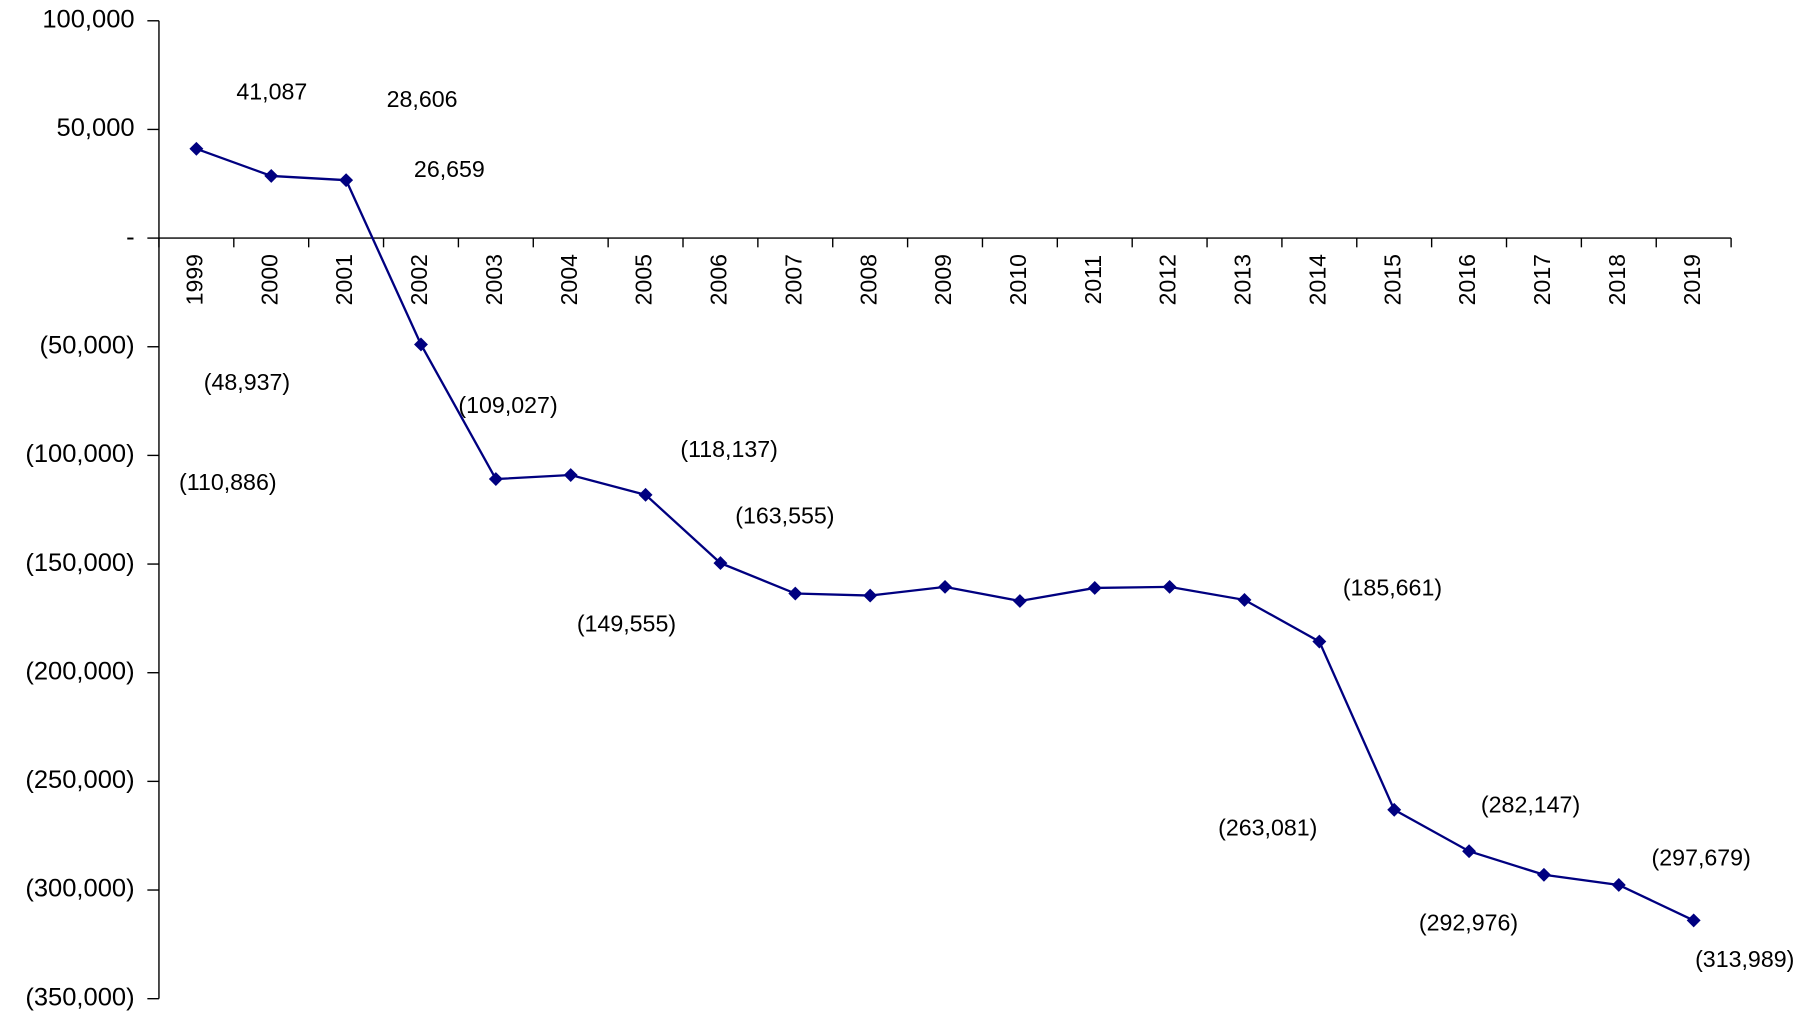  What do you see at coordinates (228, 482) in the screenshot?
I see `data-label: (110,886)` at bounding box center [228, 482].